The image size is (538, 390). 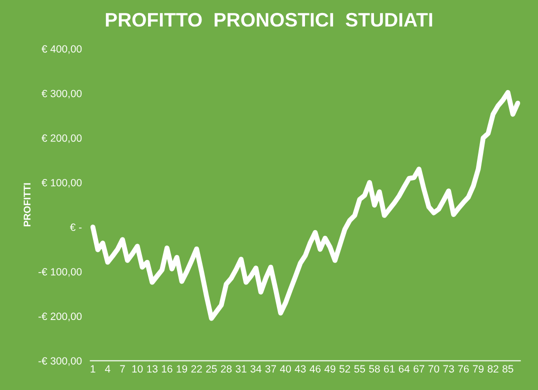 What do you see at coordinates (196, 368) in the screenshot?
I see `x-tick-label: 22` at bounding box center [196, 368].